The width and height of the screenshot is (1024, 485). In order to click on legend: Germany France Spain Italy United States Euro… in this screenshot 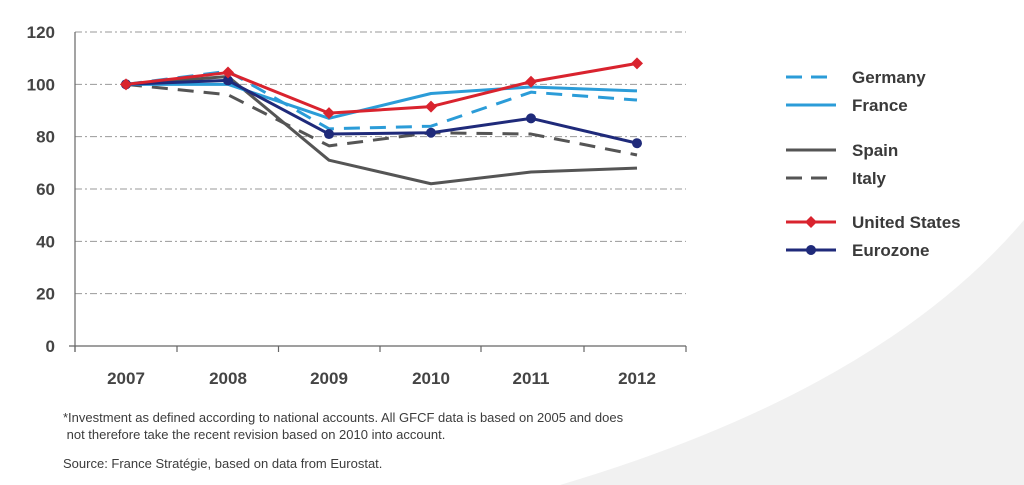, I will do `click(873, 164)`.